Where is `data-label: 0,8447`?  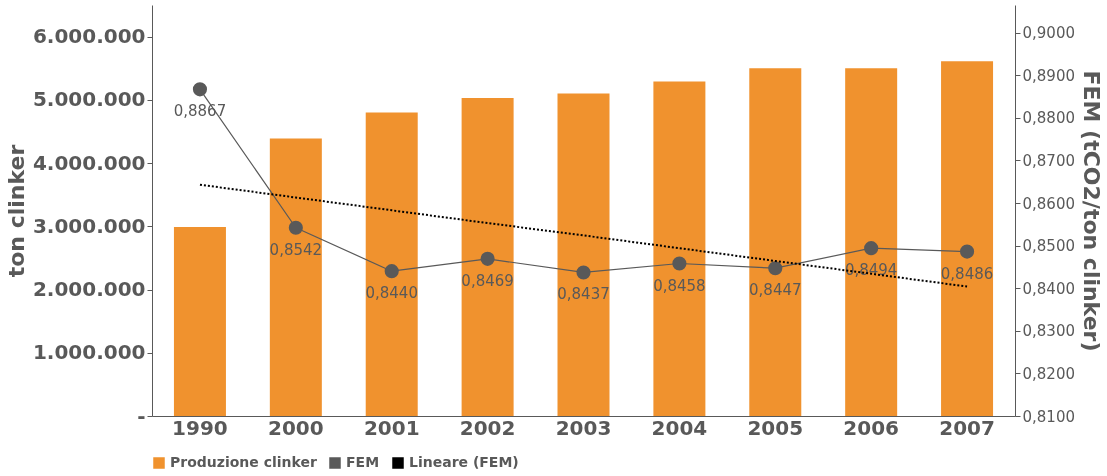
data-label: 0,8447 is located at coordinates (775, 290).